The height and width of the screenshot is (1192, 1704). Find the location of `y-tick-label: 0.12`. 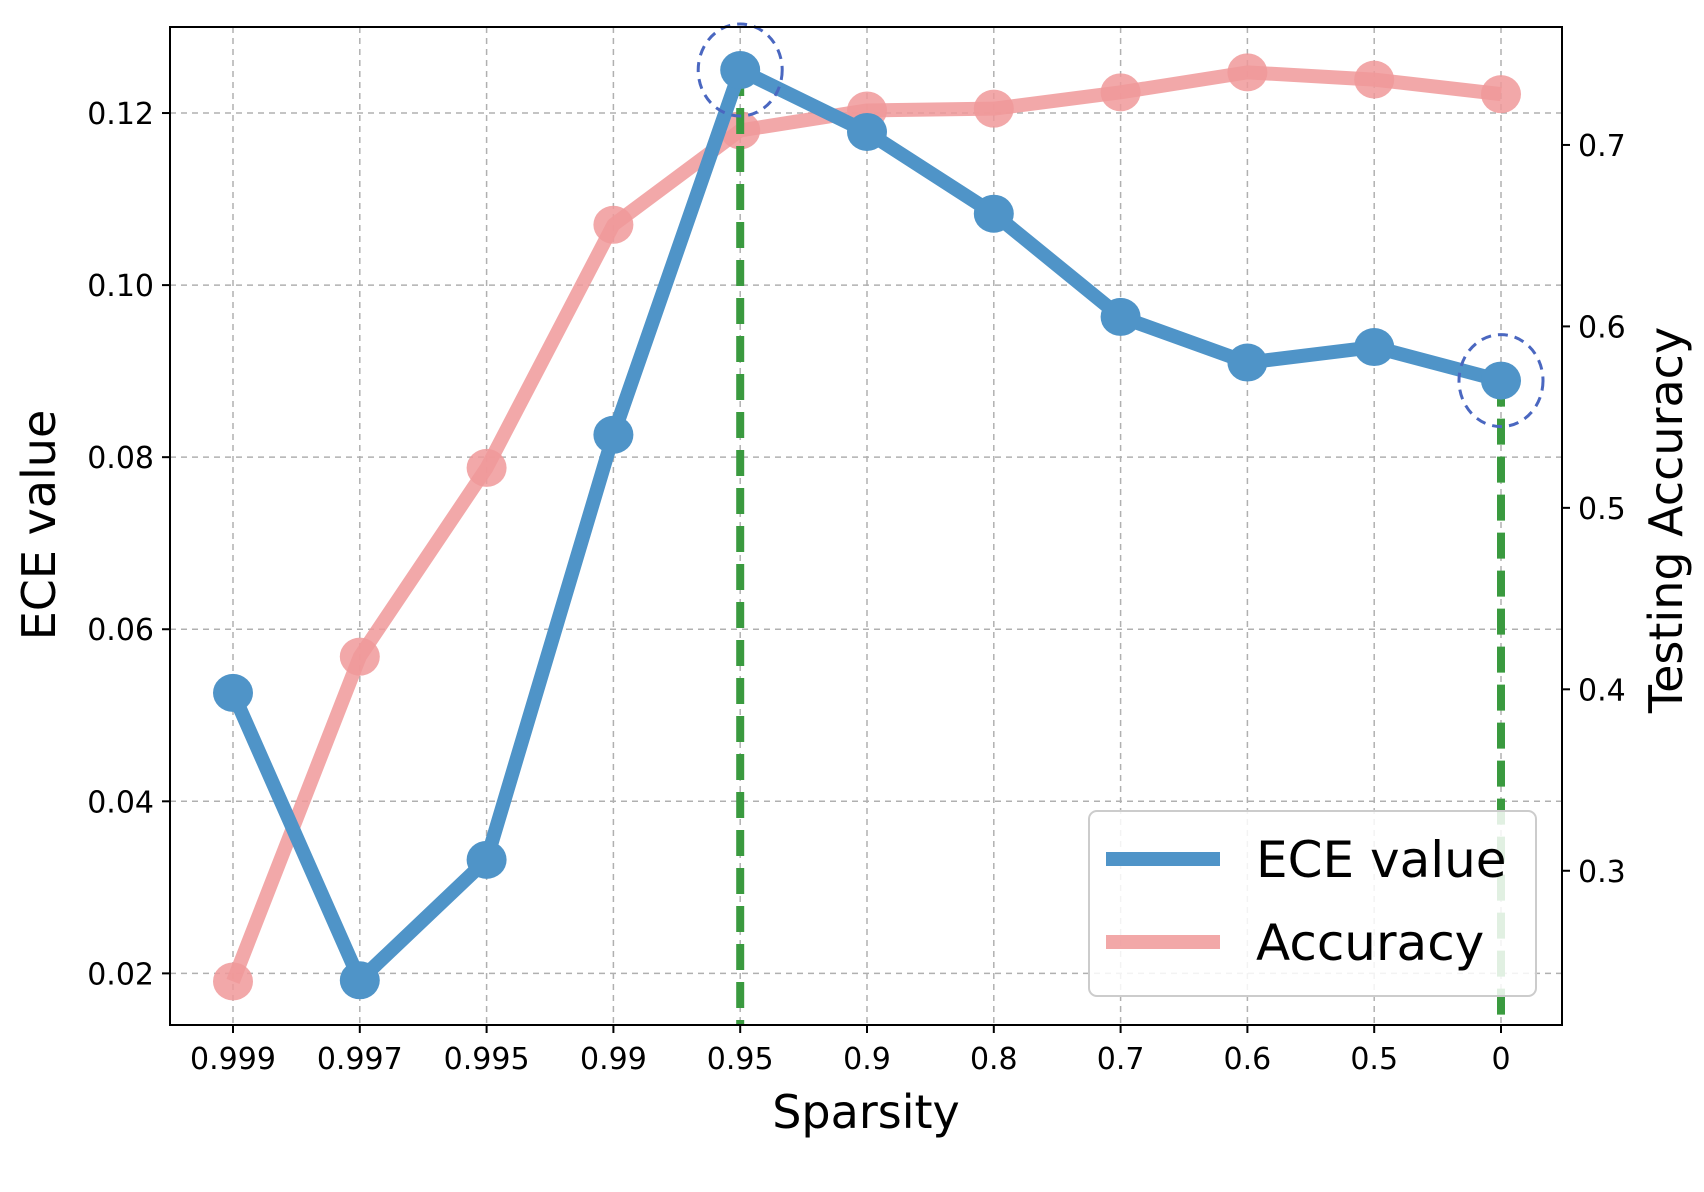

y-tick-label: 0.12 is located at coordinates (120, 114).